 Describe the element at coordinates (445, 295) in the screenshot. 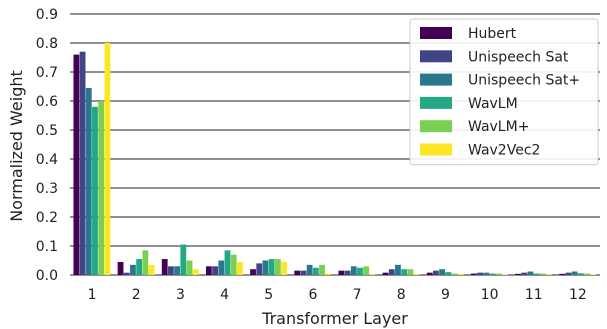

I see `x-tick-label: 9` at that location.